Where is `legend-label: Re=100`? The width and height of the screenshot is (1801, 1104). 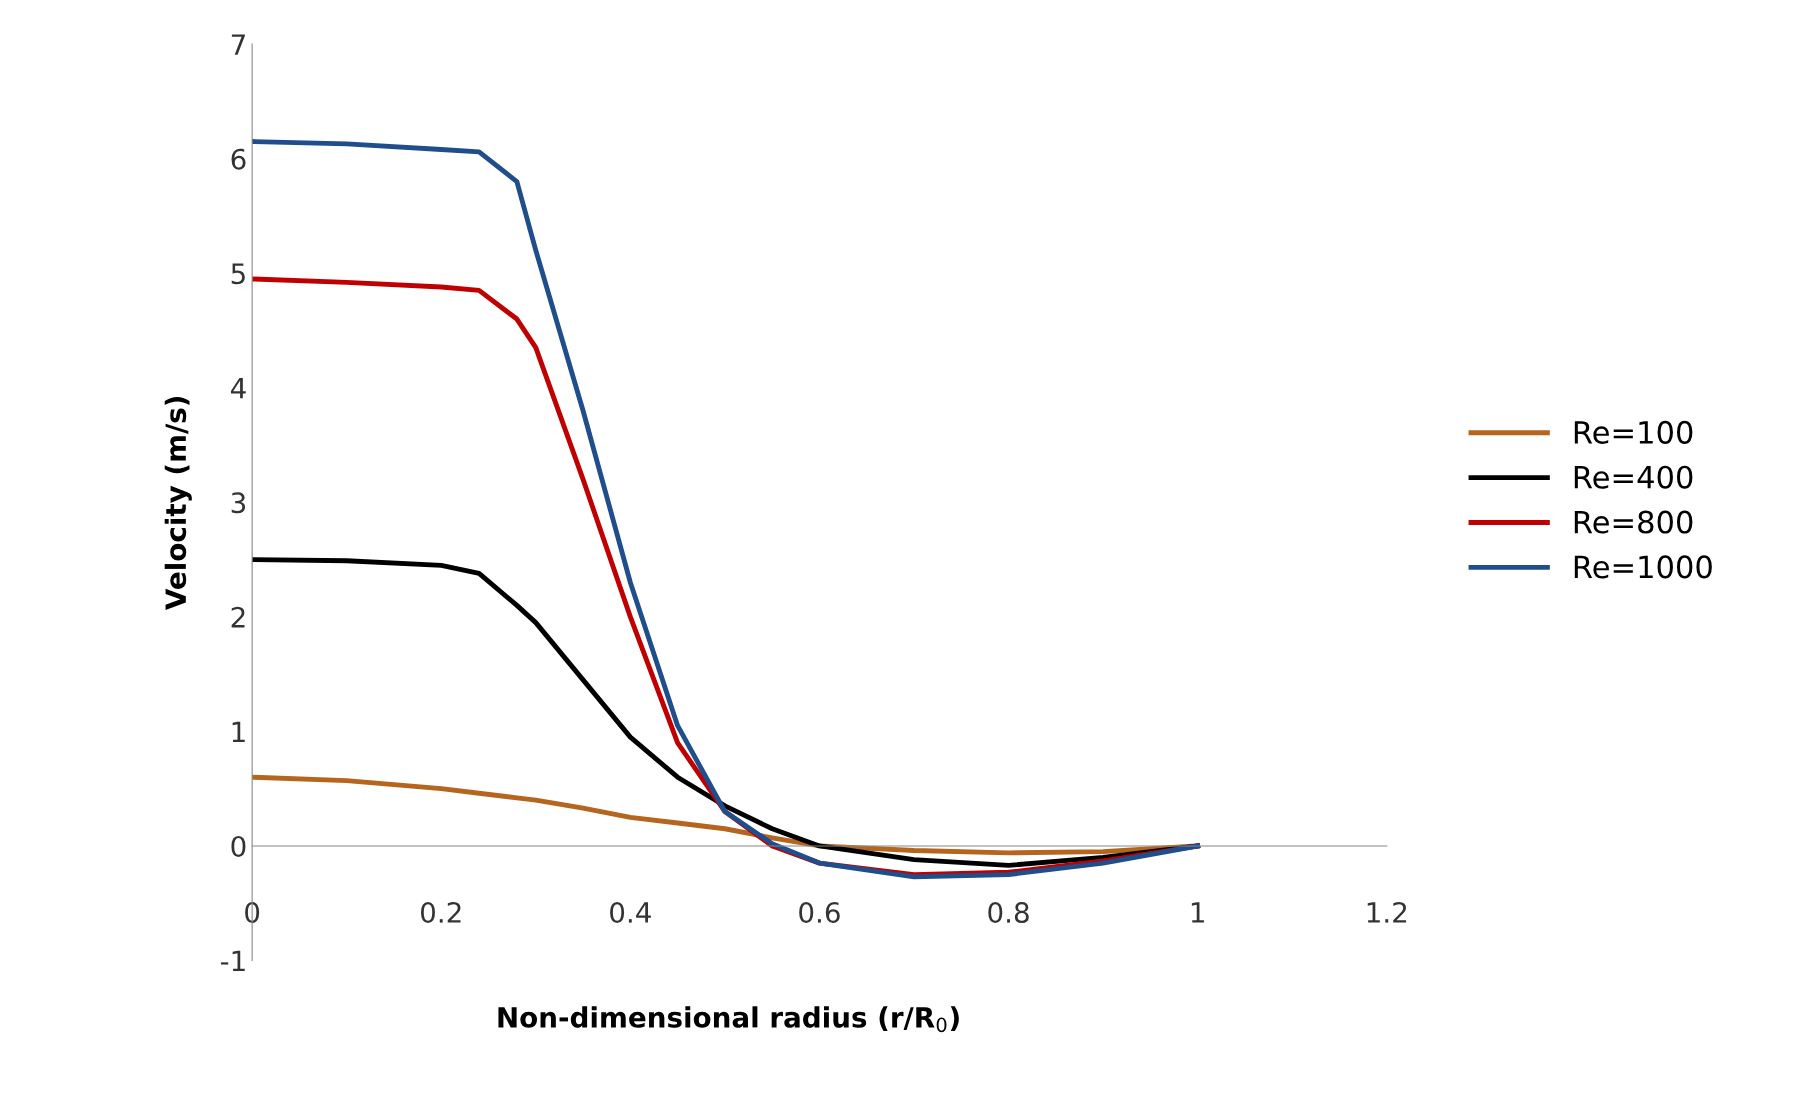
legend-label: Re=100 is located at coordinates (1633, 432).